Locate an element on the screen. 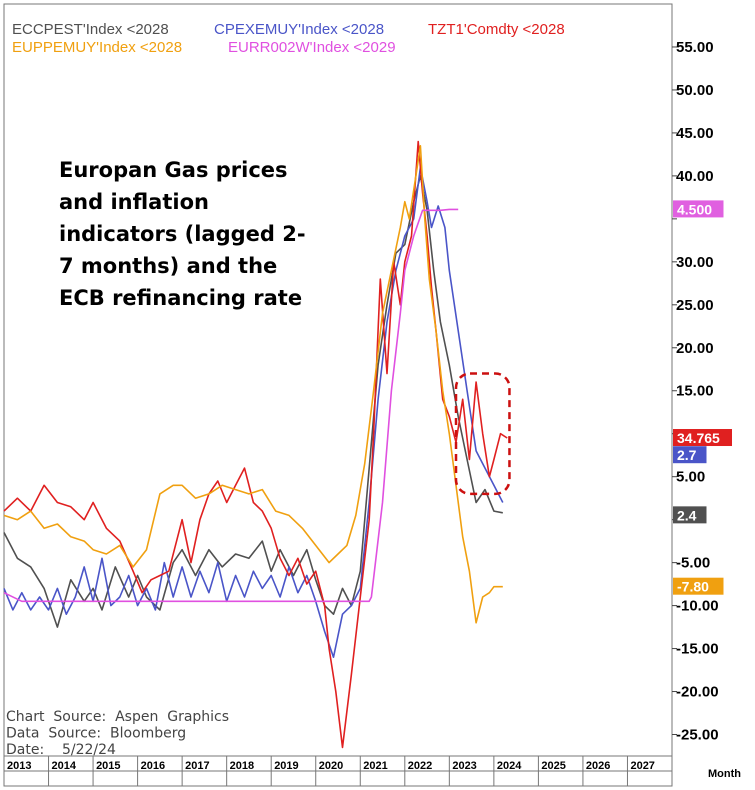  x-tick-label: 2022 is located at coordinates (420, 766).